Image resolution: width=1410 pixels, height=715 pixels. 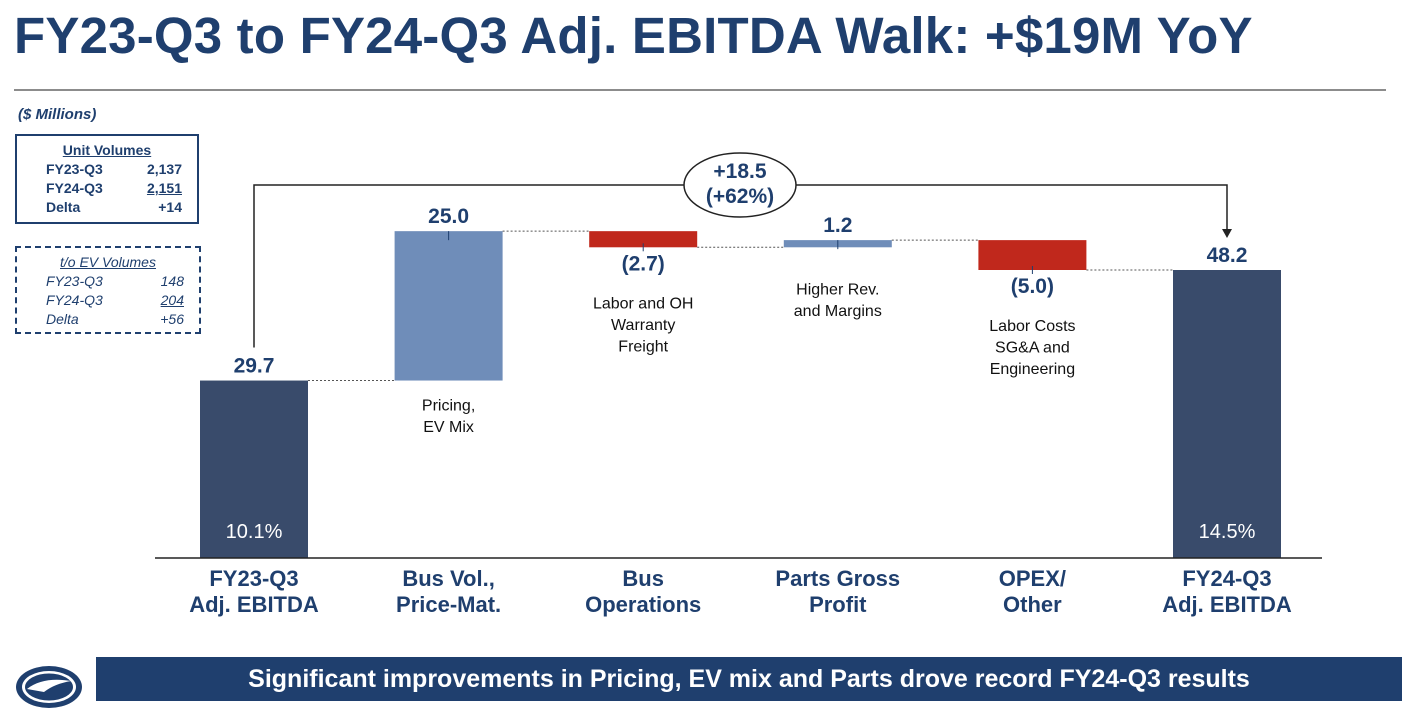 I want to click on unit-volumes-row-label: FY24-Q3, so click(x=74, y=188).